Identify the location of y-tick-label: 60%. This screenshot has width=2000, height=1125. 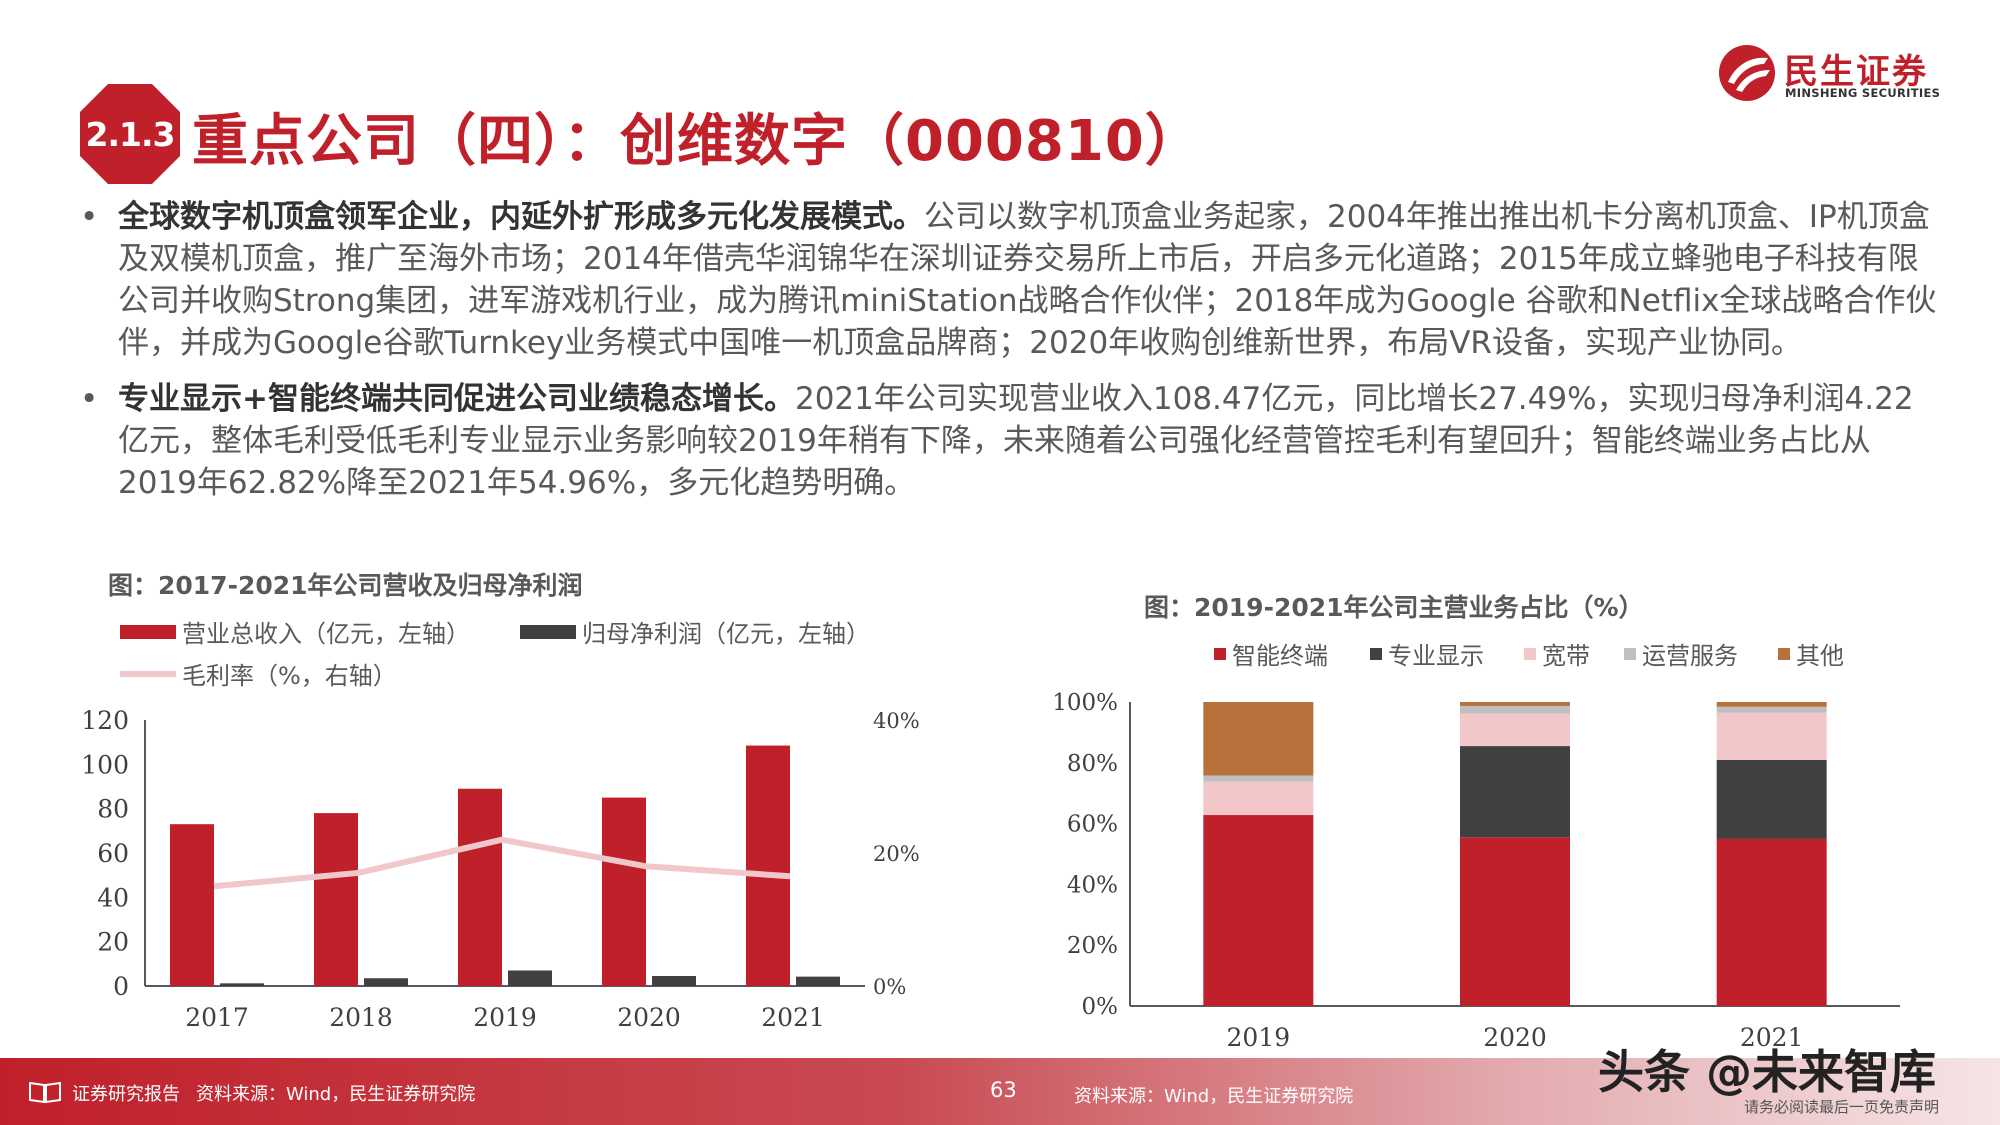
(1092, 825).